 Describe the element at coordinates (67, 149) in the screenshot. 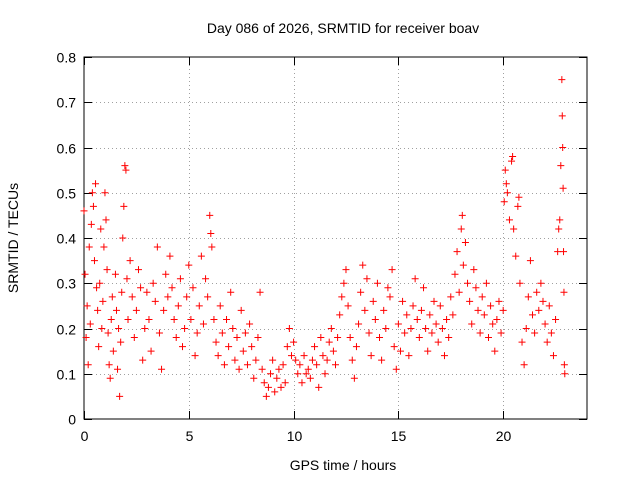

I see `y-tick-label: 0.6` at that location.